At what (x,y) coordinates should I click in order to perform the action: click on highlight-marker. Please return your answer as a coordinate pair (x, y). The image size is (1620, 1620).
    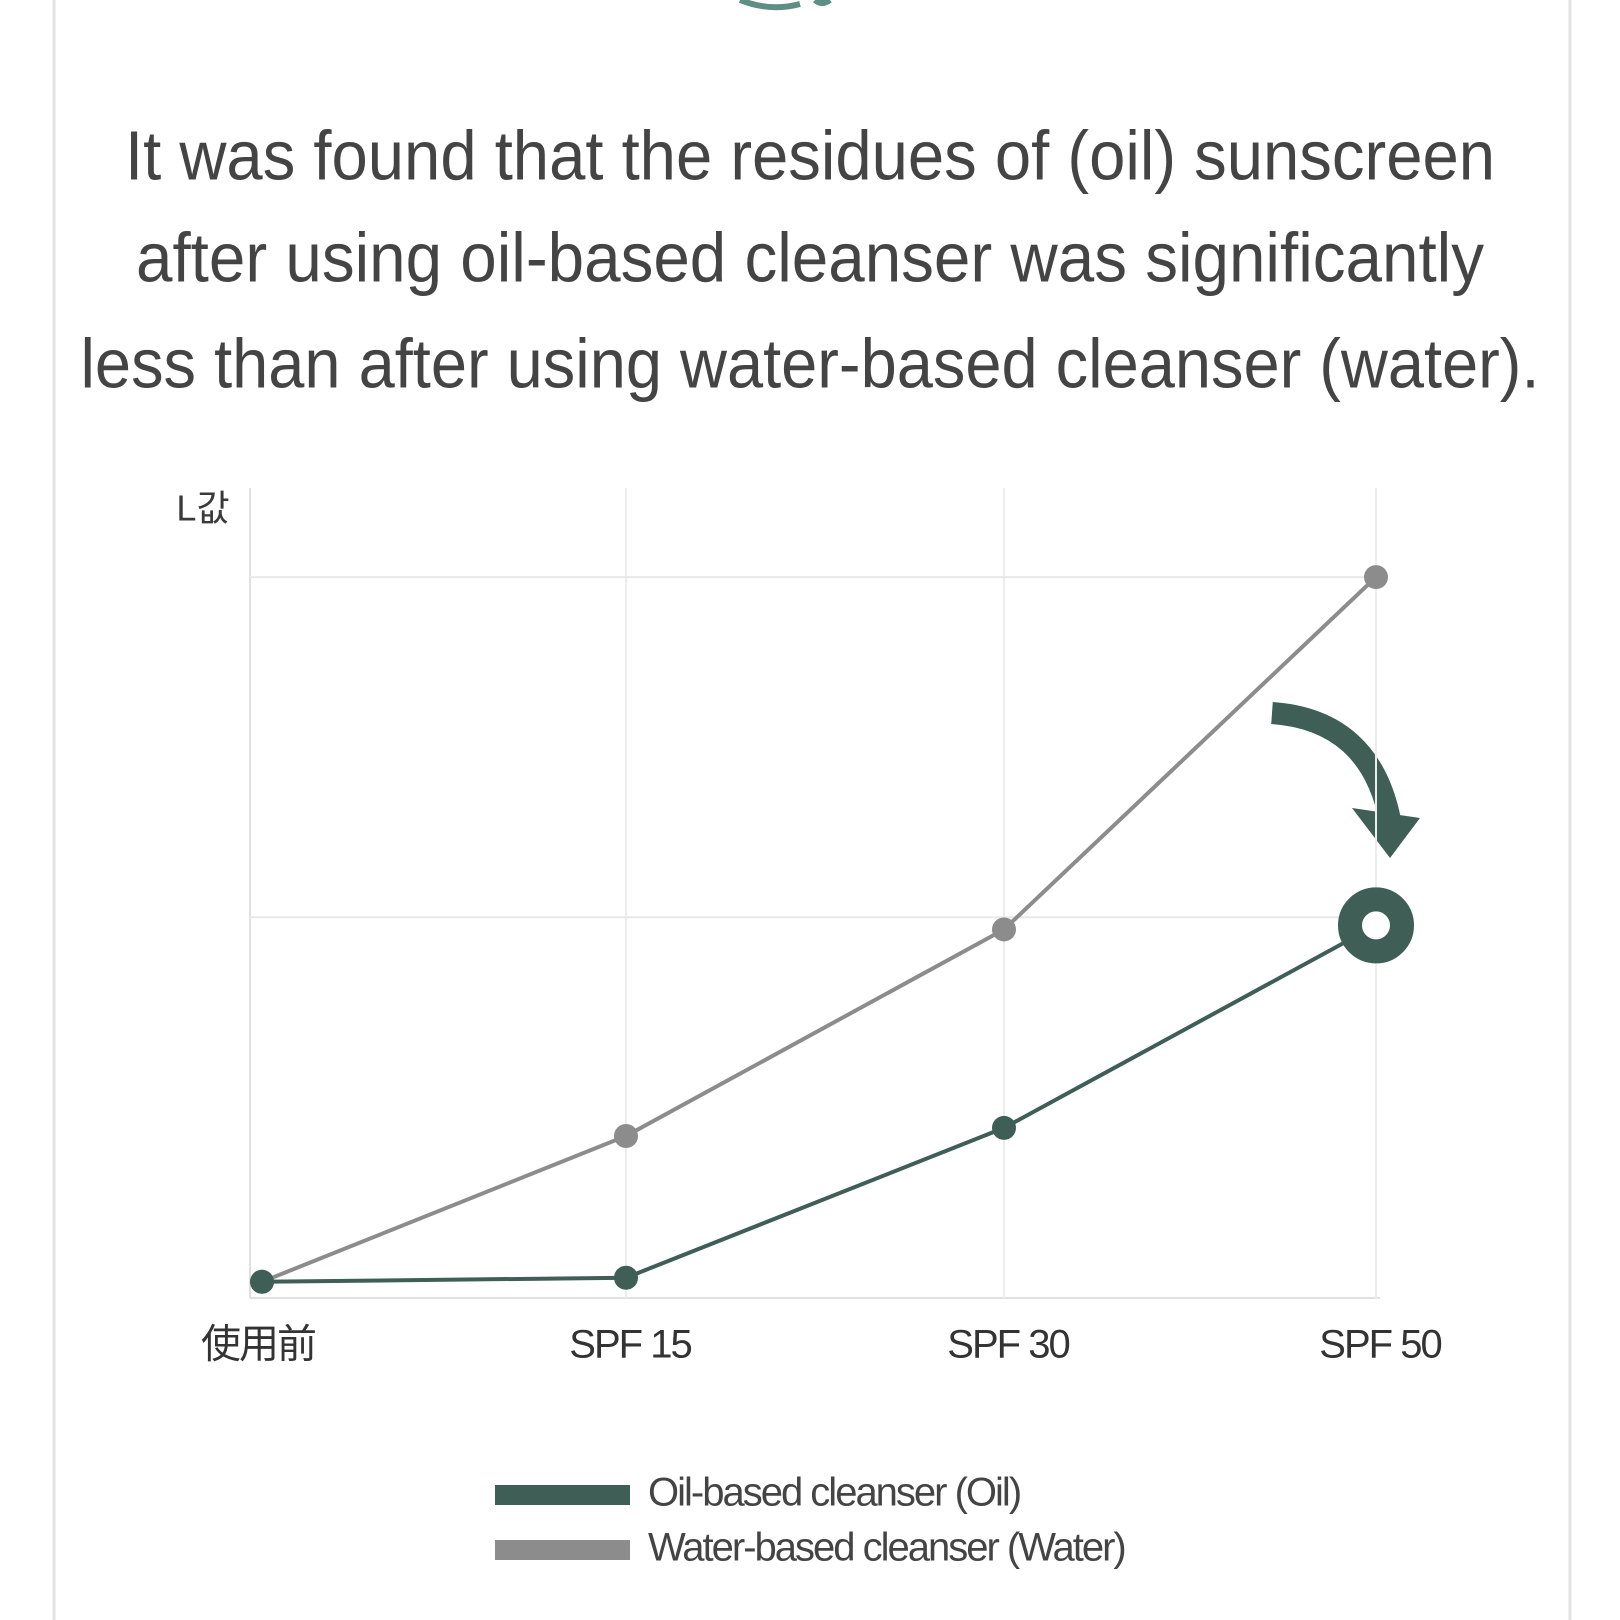
    Looking at the image, I should click on (1376, 925).